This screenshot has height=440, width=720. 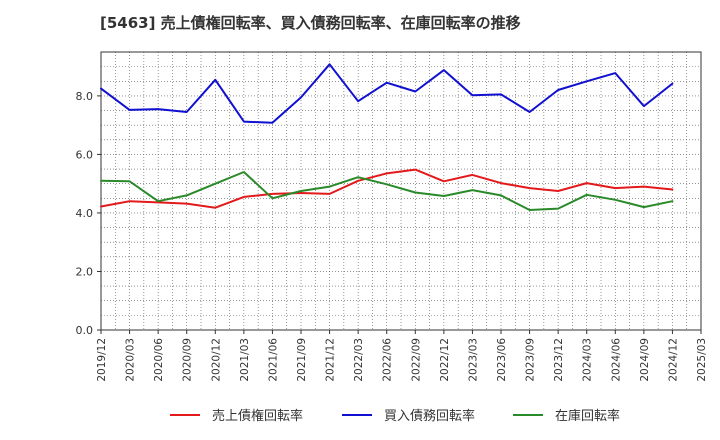 What do you see at coordinates (85, 271) in the screenshot?
I see `y-tick-label: 2.0` at bounding box center [85, 271].